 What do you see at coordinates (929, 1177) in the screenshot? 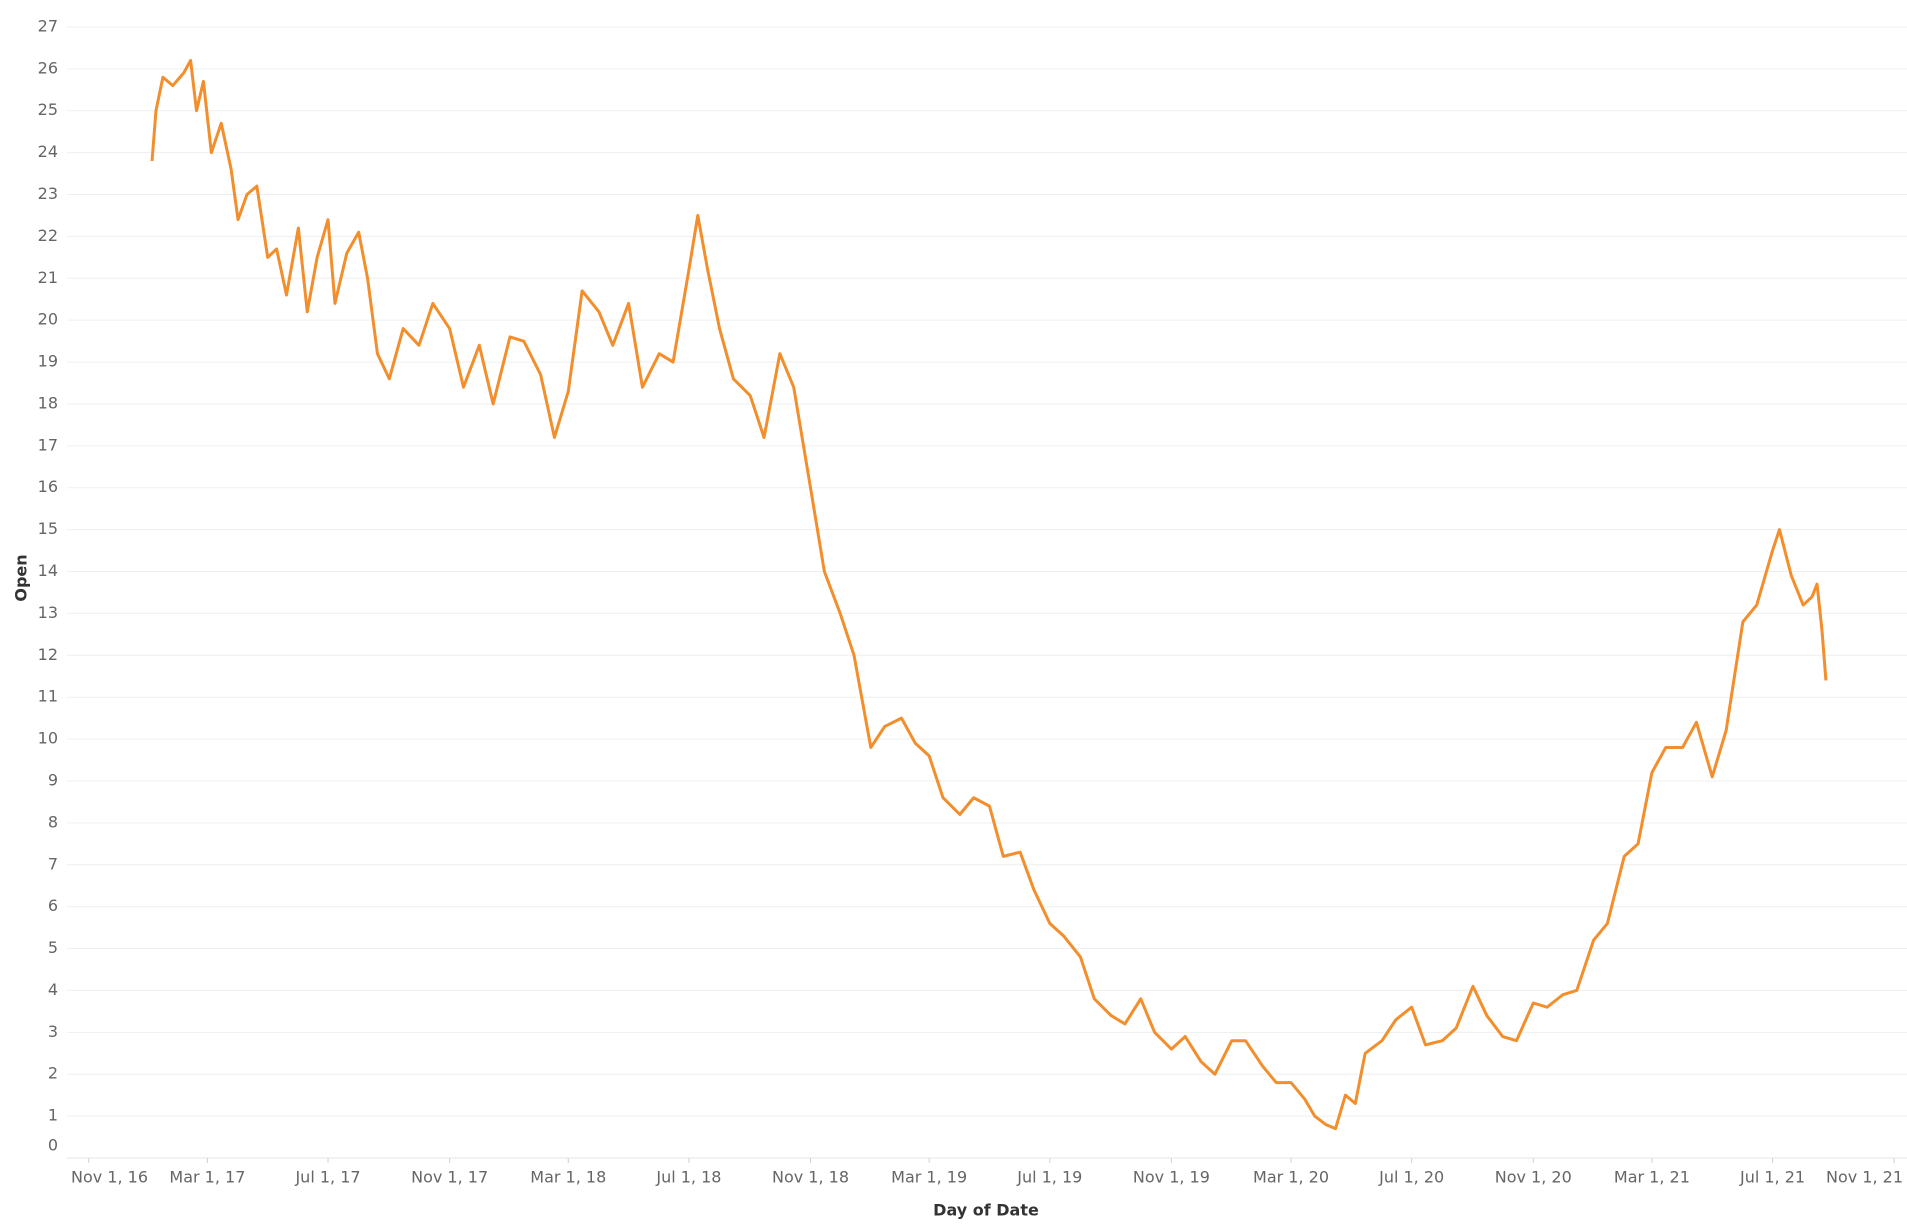
I see `x-tick-label: Mar 1, 19` at bounding box center [929, 1177].